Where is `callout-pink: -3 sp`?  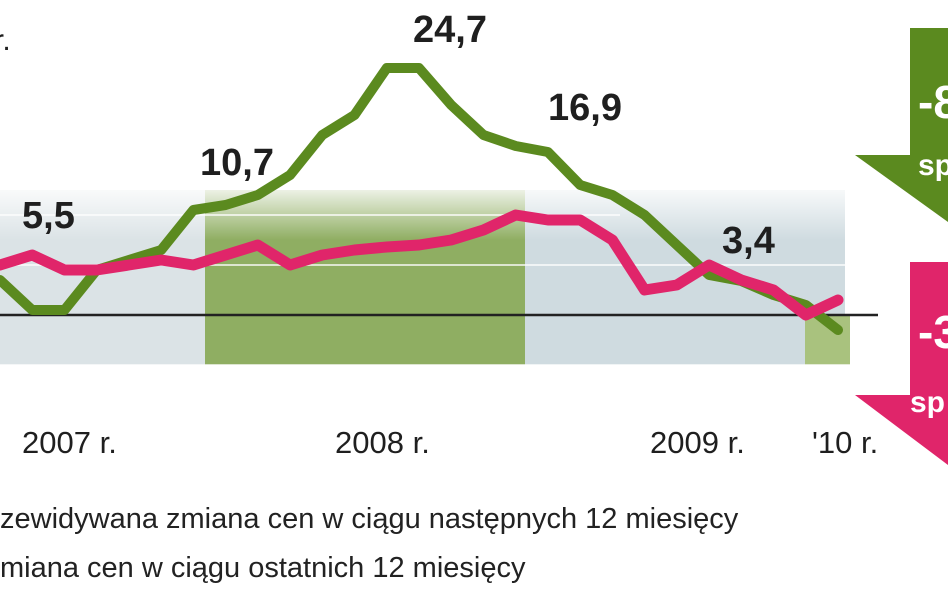
callout-pink: -3 sp is located at coordinates (901, 363).